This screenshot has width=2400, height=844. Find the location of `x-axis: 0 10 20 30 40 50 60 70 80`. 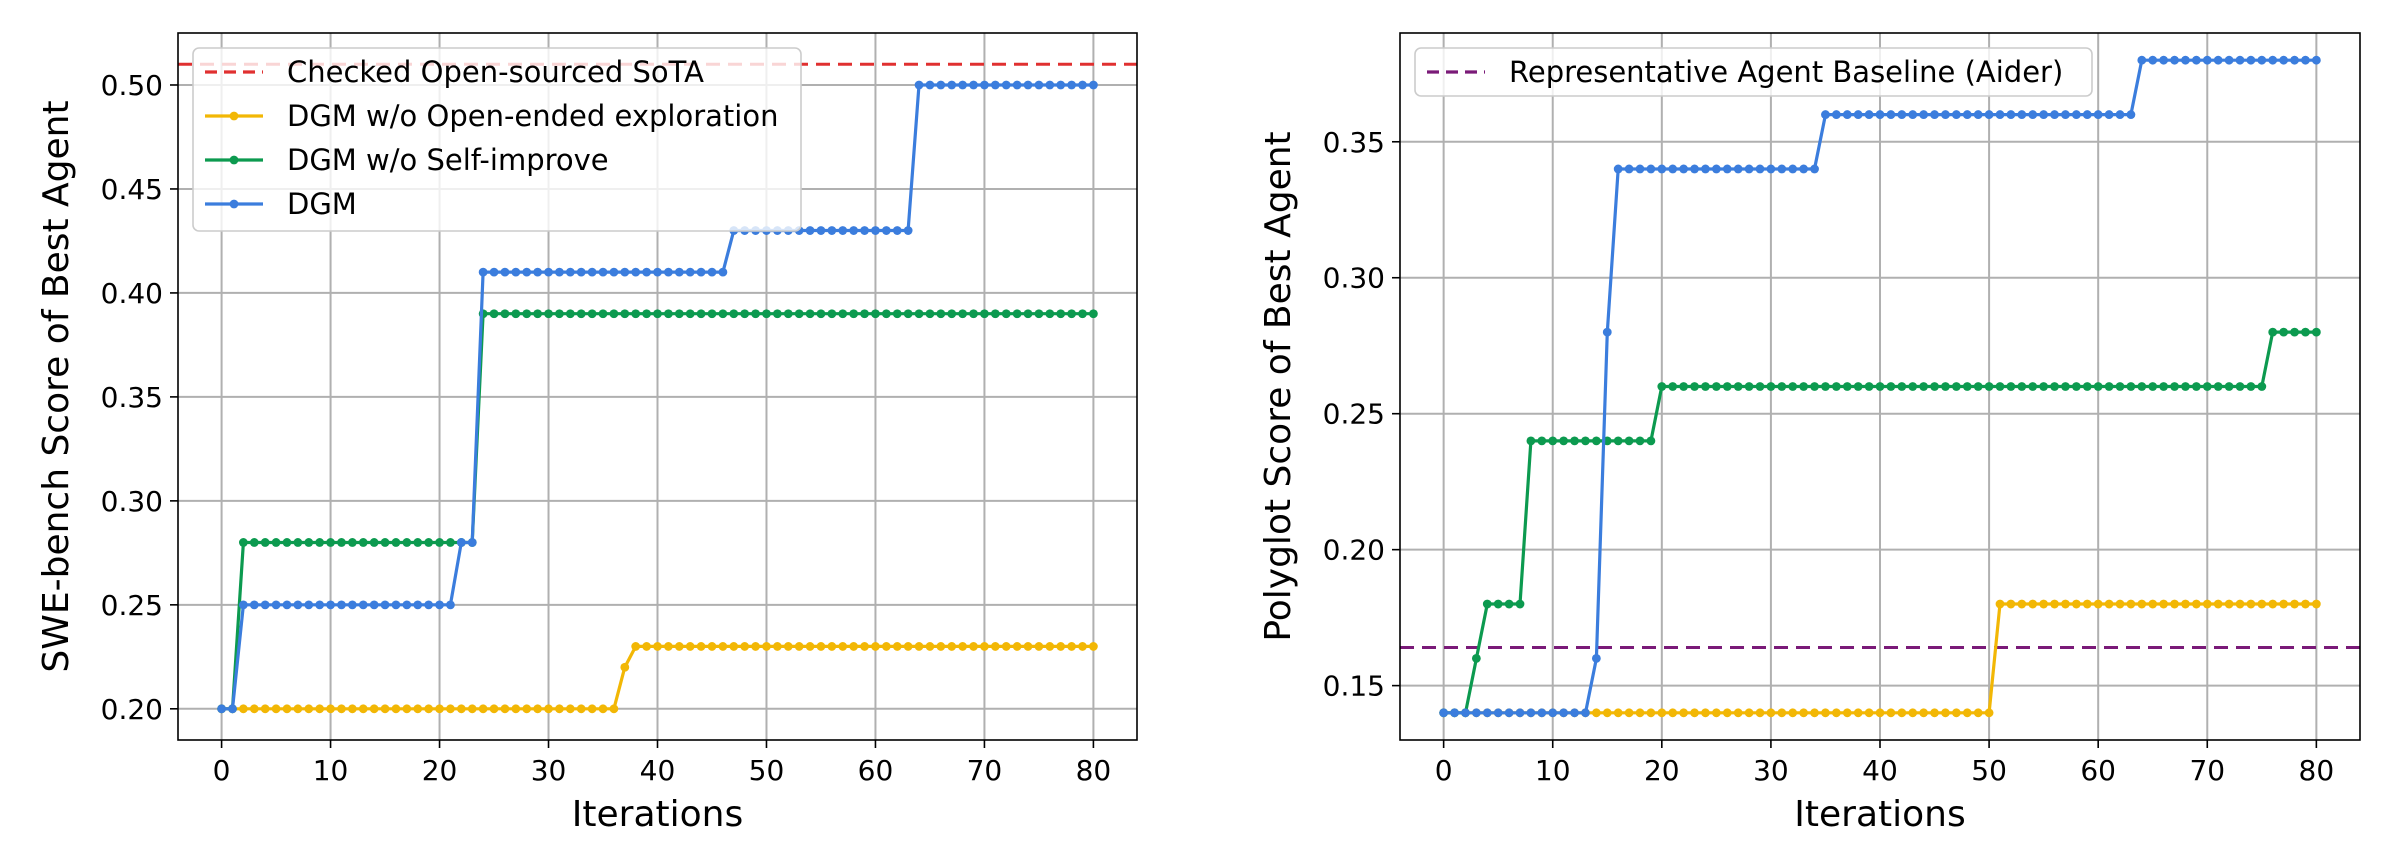

x-axis: 0 10 20 30 40 50 60 70 80 is located at coordinates (662, 763).